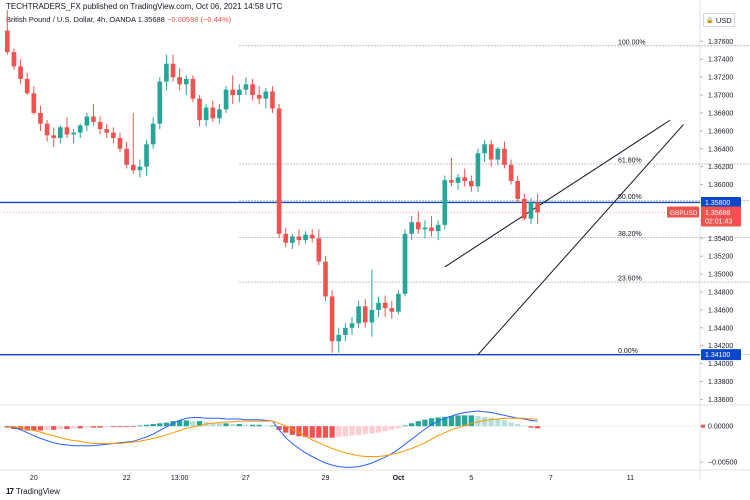  I want to click on price-tick-label: 1.33600, so click(720, 400).